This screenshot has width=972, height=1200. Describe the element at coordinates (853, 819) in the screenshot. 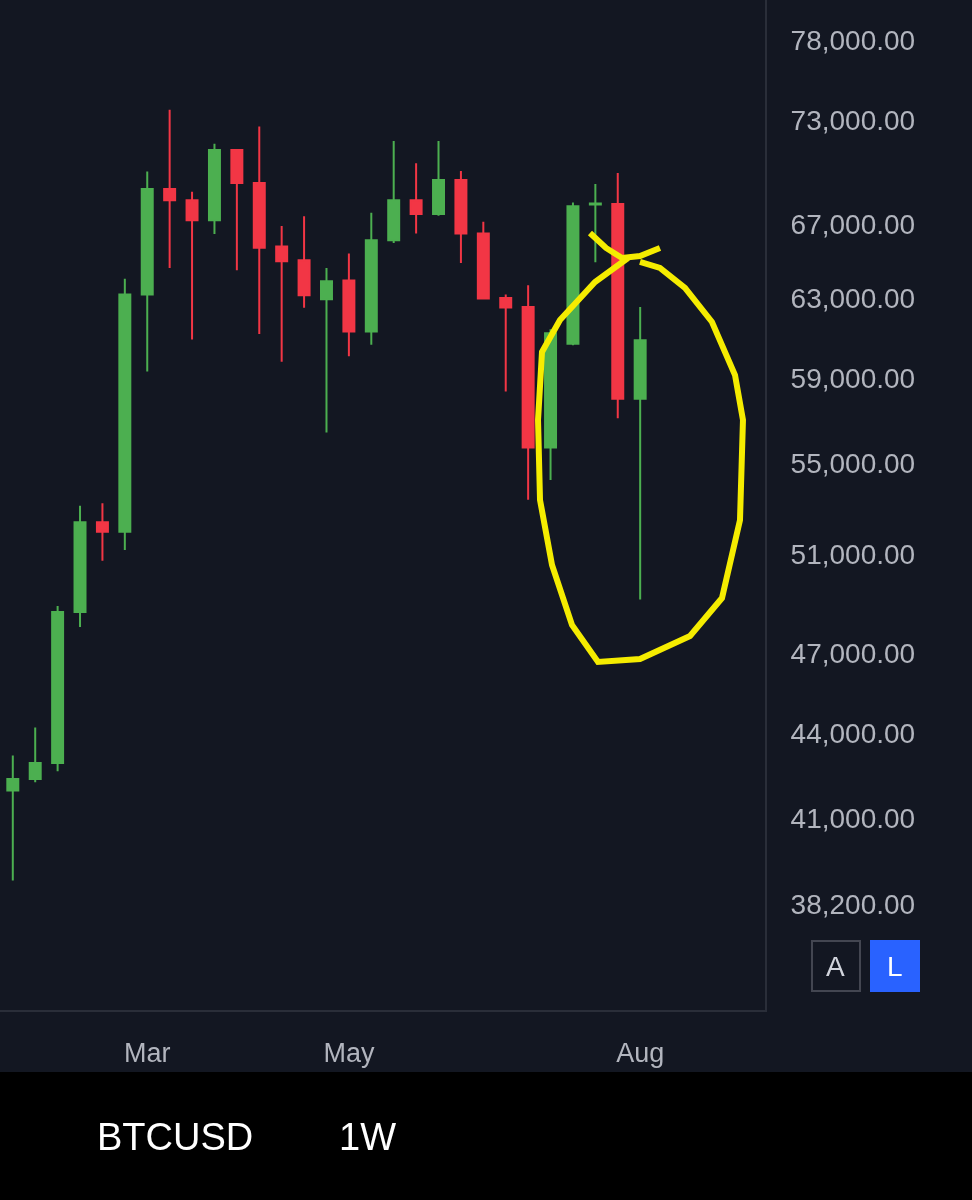

I see `y-tick-label: 41,000.00` at that location.